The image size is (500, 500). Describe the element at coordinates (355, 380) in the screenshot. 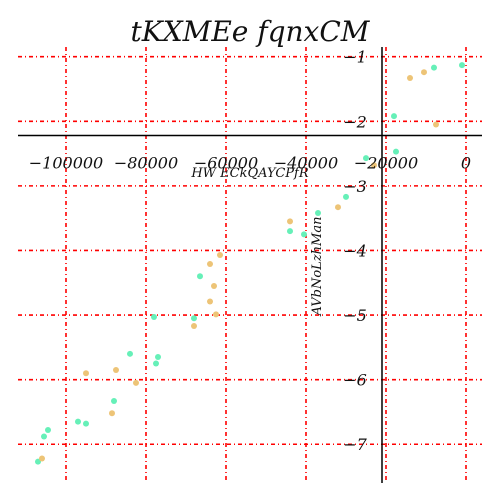

I see `y-tick-label: −6` at that location.